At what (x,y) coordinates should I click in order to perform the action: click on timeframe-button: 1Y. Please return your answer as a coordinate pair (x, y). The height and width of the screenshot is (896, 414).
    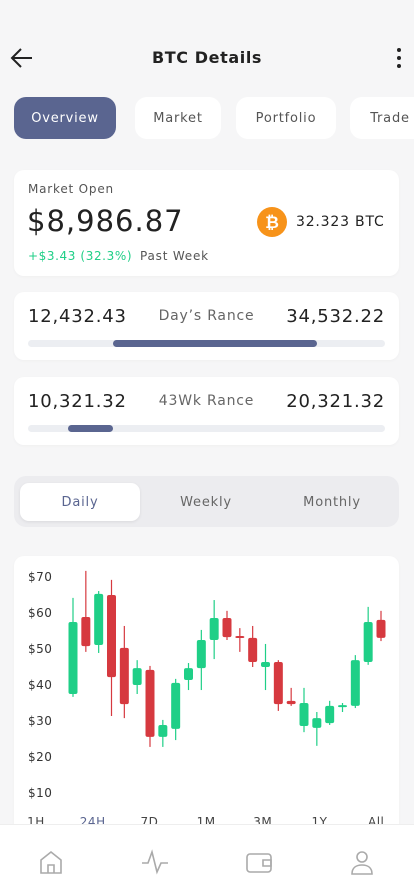
    Looking at the image, I should click on (320, 820).